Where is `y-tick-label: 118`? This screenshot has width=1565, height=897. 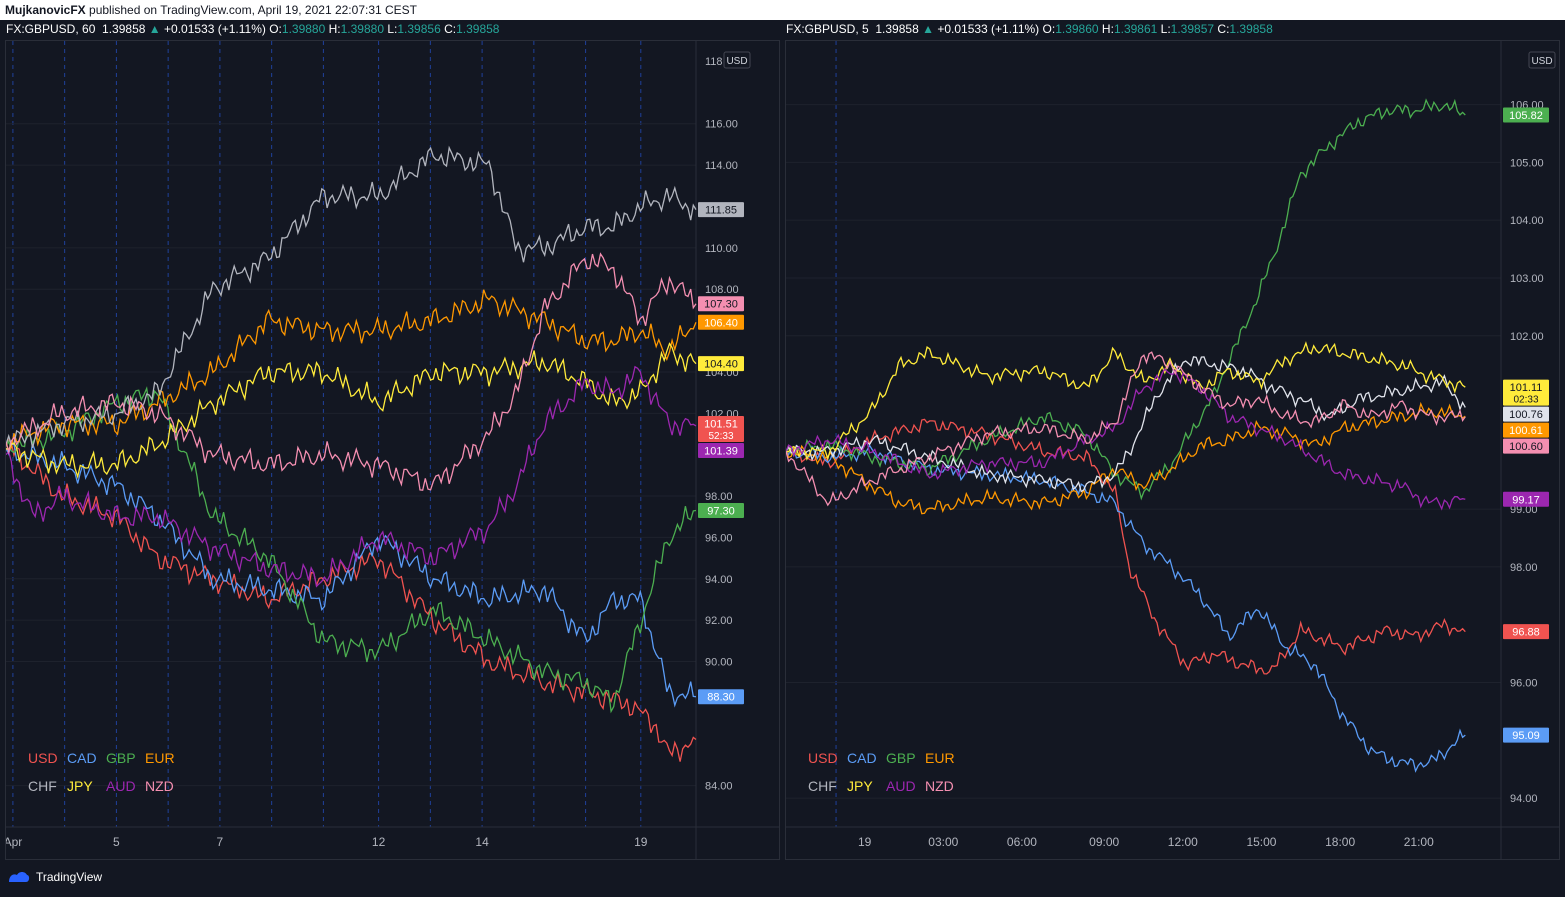 y-tick-label: 118 is located at coordinates (714, 62).